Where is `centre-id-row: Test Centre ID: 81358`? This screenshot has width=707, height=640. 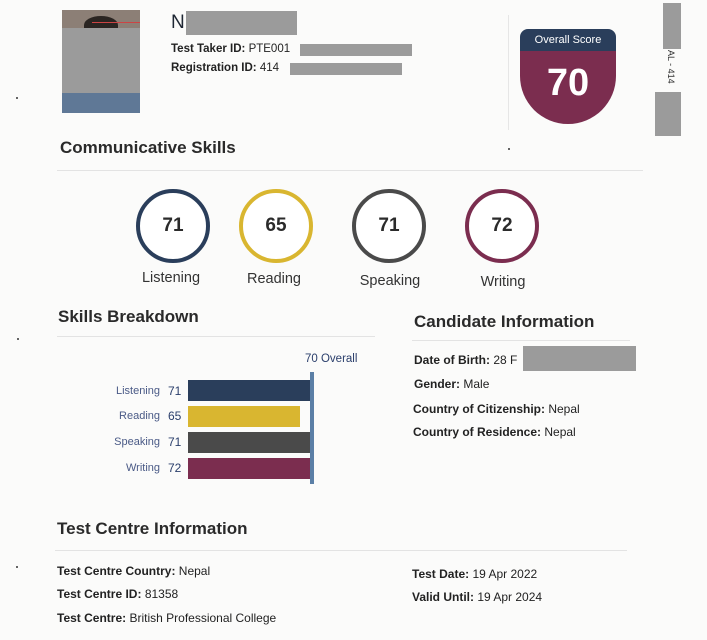 centre-id-row: Test Centre ID: 81358 is located at coordinates (117, 594).